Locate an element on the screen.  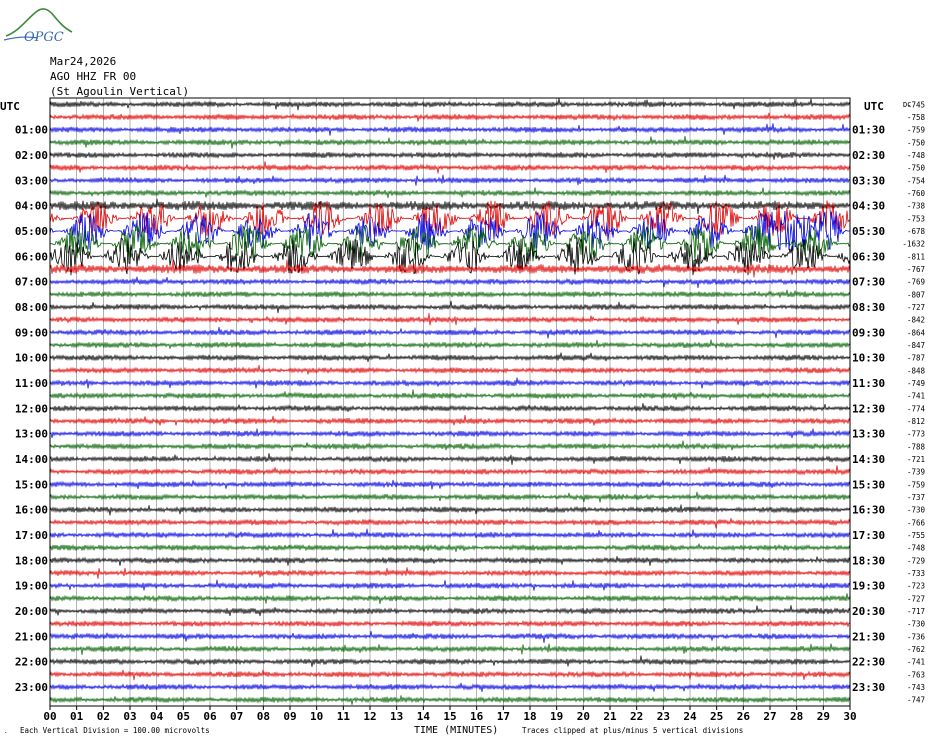
right-hour-label: 06:30 is located at coordinates (868, 256).